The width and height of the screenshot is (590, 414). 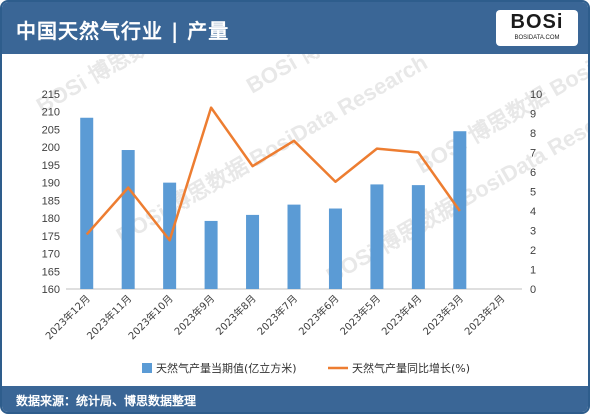 What do you see at coordinates (51, 184) in the screenshot?
I see `left-axis-tick: 190` at bounding box center [51, 184].